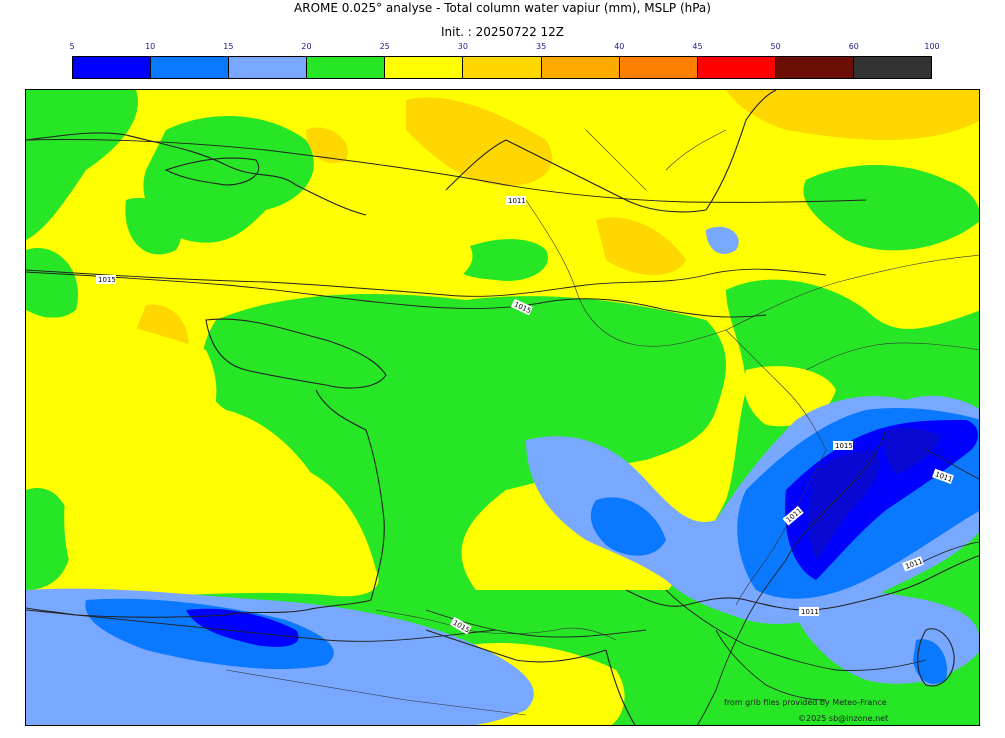 This screenshot has width=1005, height=738. What do you see at coordinates (697, 46) in the screenshot?
I see `colorbar-tick: 45` at bounding box center [697, 46].